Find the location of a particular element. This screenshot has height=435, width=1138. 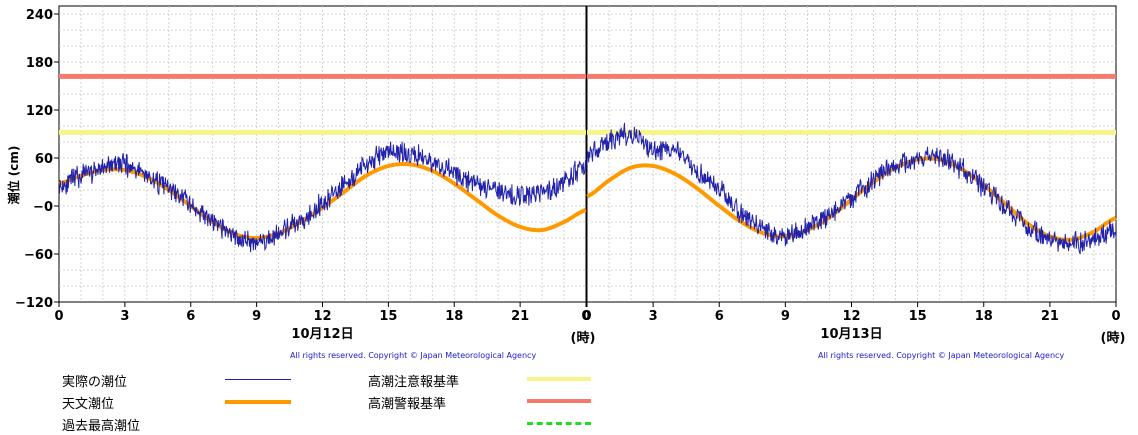

legend-record-line is located at coordinates (559, 423).